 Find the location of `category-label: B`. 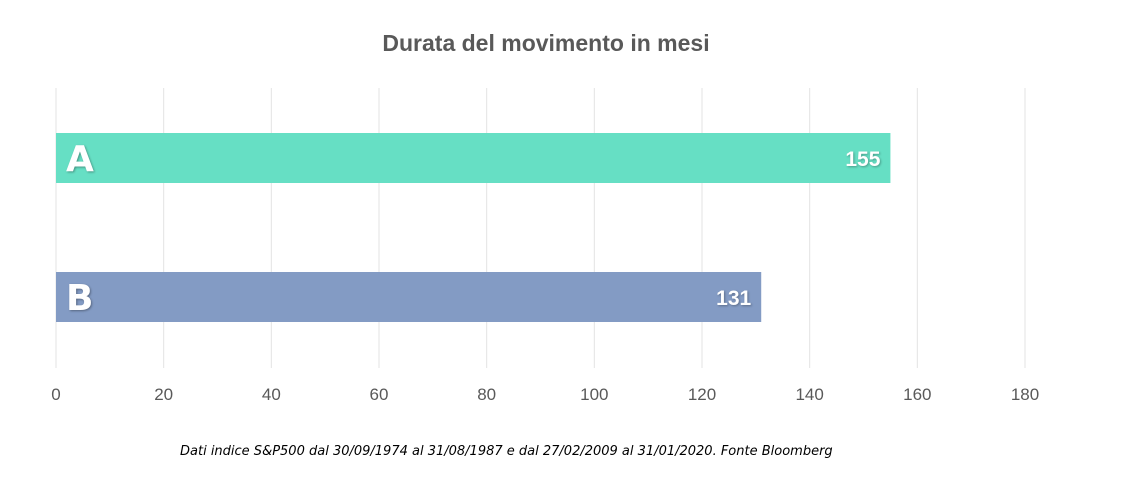

category-label: B is located at coordinates (79, 298).